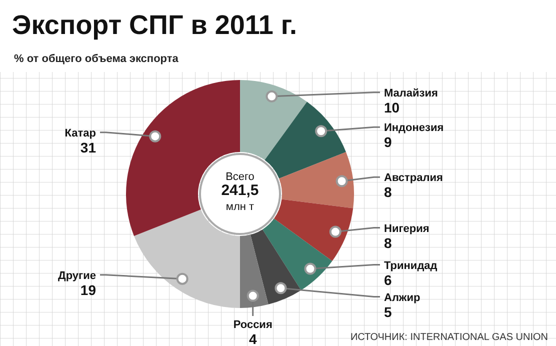 The width and height of the screenshot is (556, 346). What do you see at coordinates (252, 338) in the screenshot?
I see `data-label: 4` at bounding box center [252, 338].